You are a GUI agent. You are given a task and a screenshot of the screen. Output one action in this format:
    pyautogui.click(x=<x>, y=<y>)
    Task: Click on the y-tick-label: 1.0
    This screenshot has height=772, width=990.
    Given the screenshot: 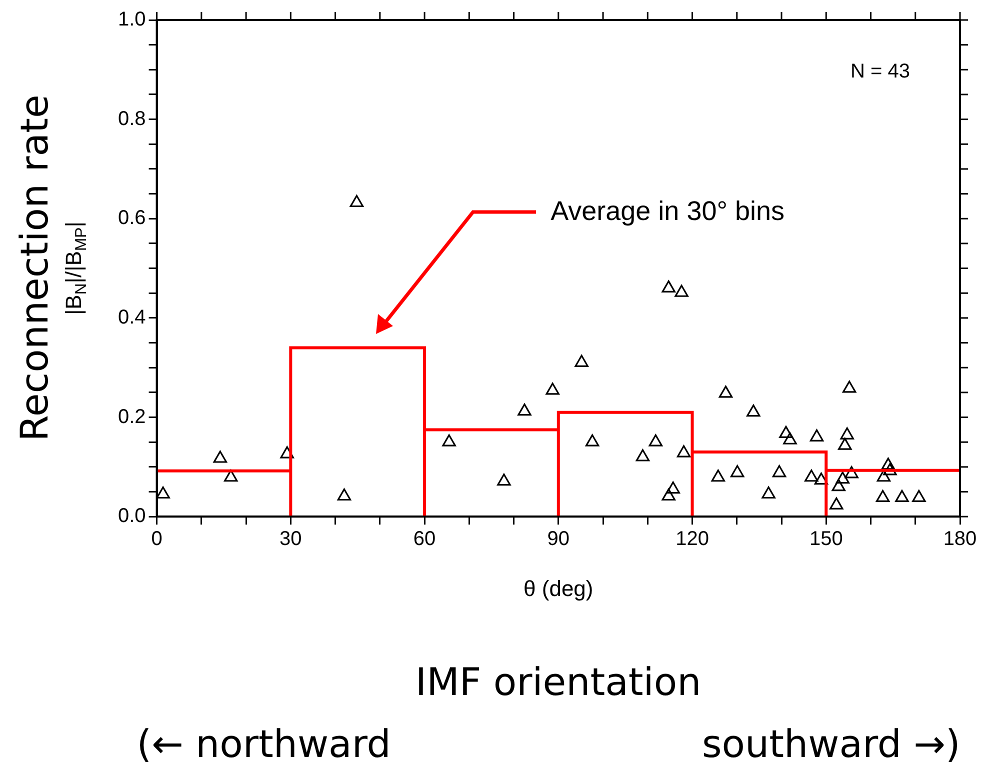 What is the action you would take?
    pyautogui.click(x=132, y=19)
    